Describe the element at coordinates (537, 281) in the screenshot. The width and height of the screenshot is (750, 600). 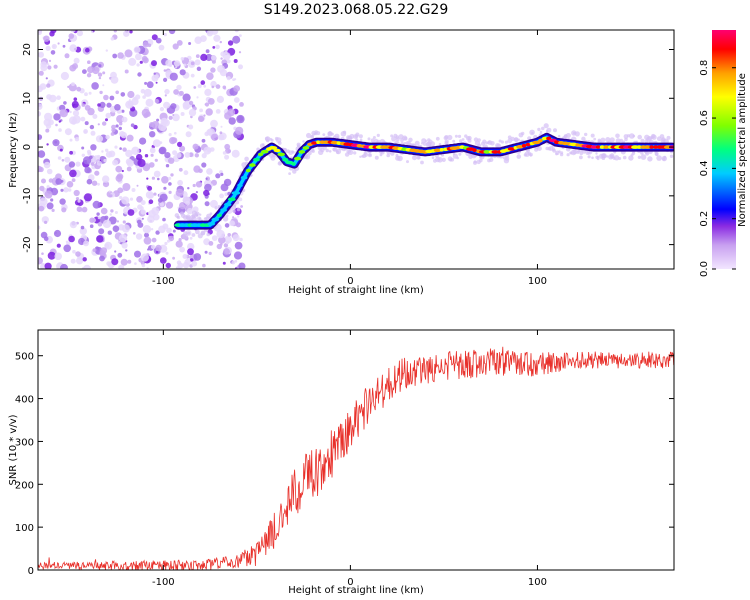
I see `x-tick-label: 100` at that location.